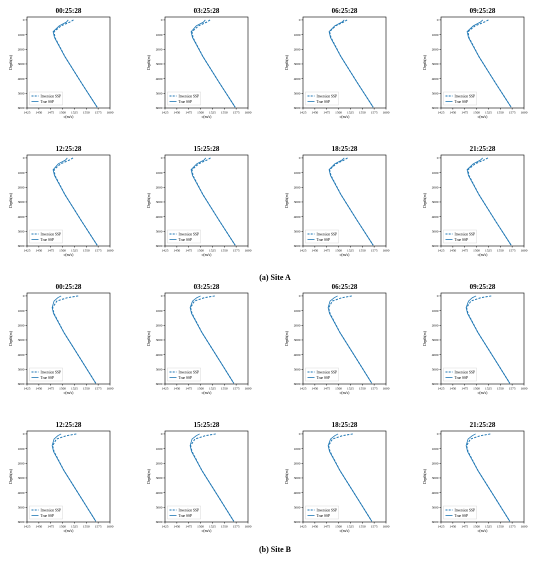 The width and height of the screenshot is (550, 566). I want to click on x-axis-label-site0-panel4: c(m/s), so click(69, 255).